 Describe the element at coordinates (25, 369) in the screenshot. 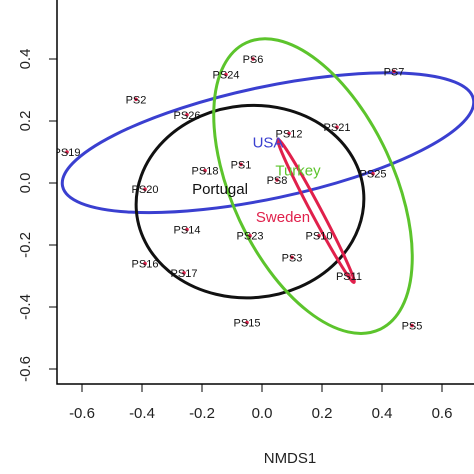

I see `y-tick-label: -0.6` at that location.